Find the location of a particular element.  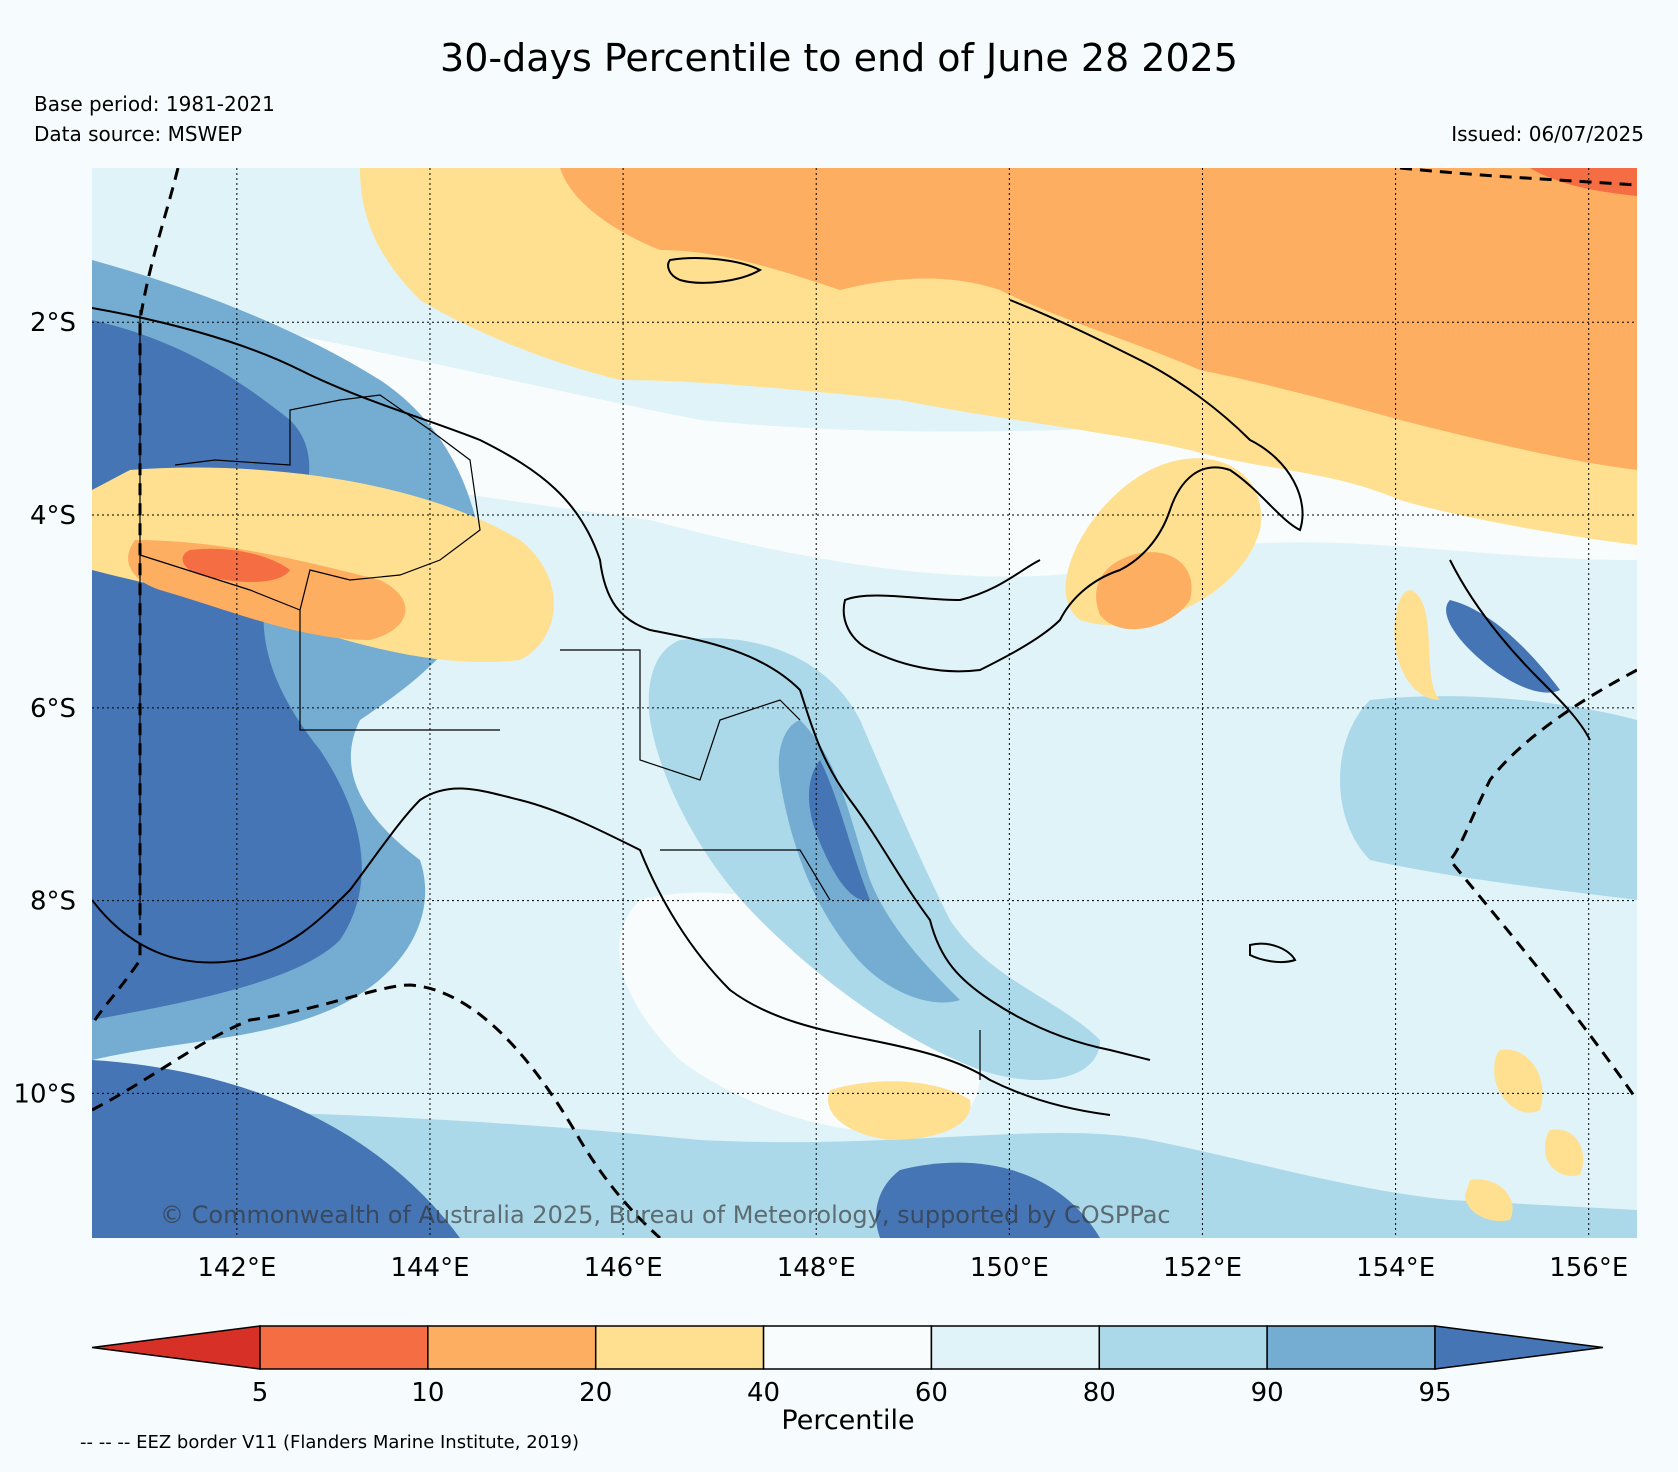

colorbar-extend-low is located at coordinates (176, 1347).